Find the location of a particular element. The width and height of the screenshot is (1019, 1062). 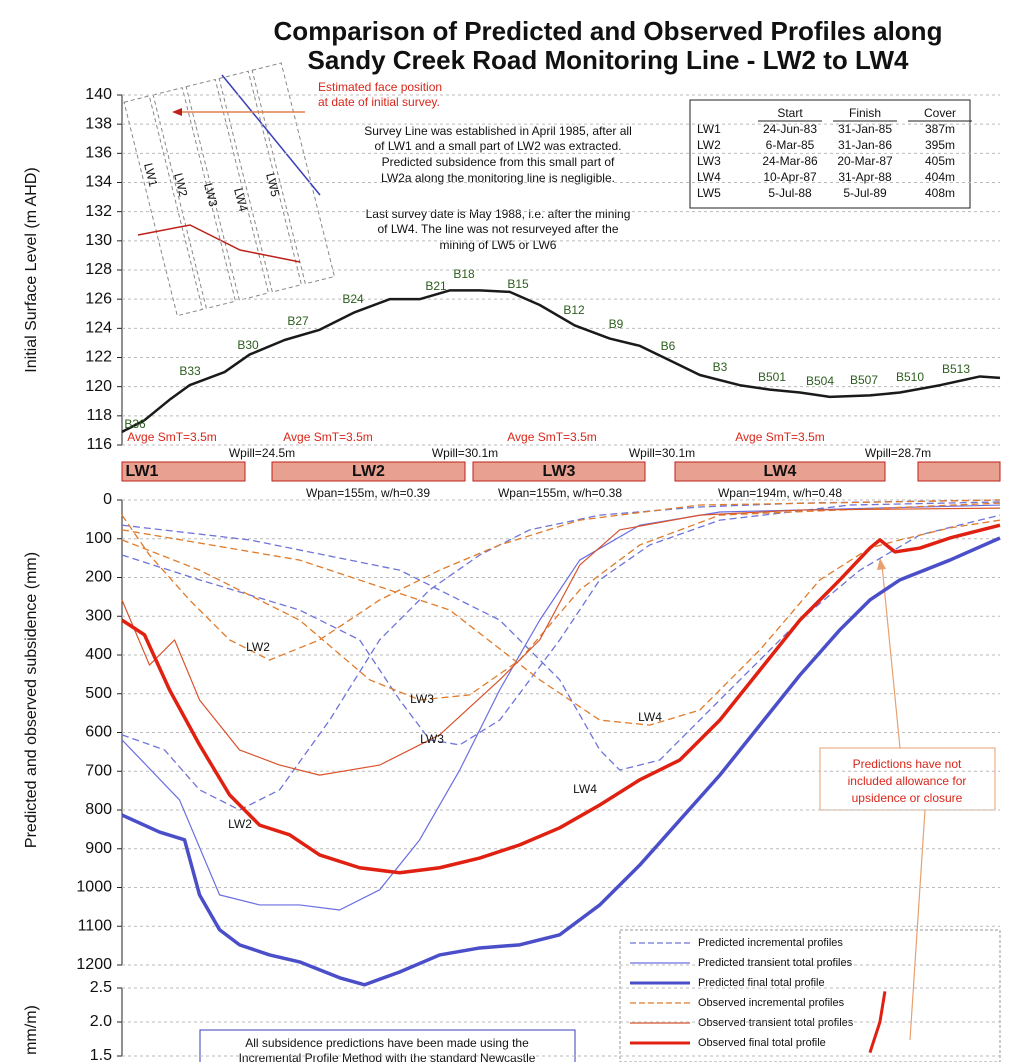

legend-box is located at coordinates (810, 995).